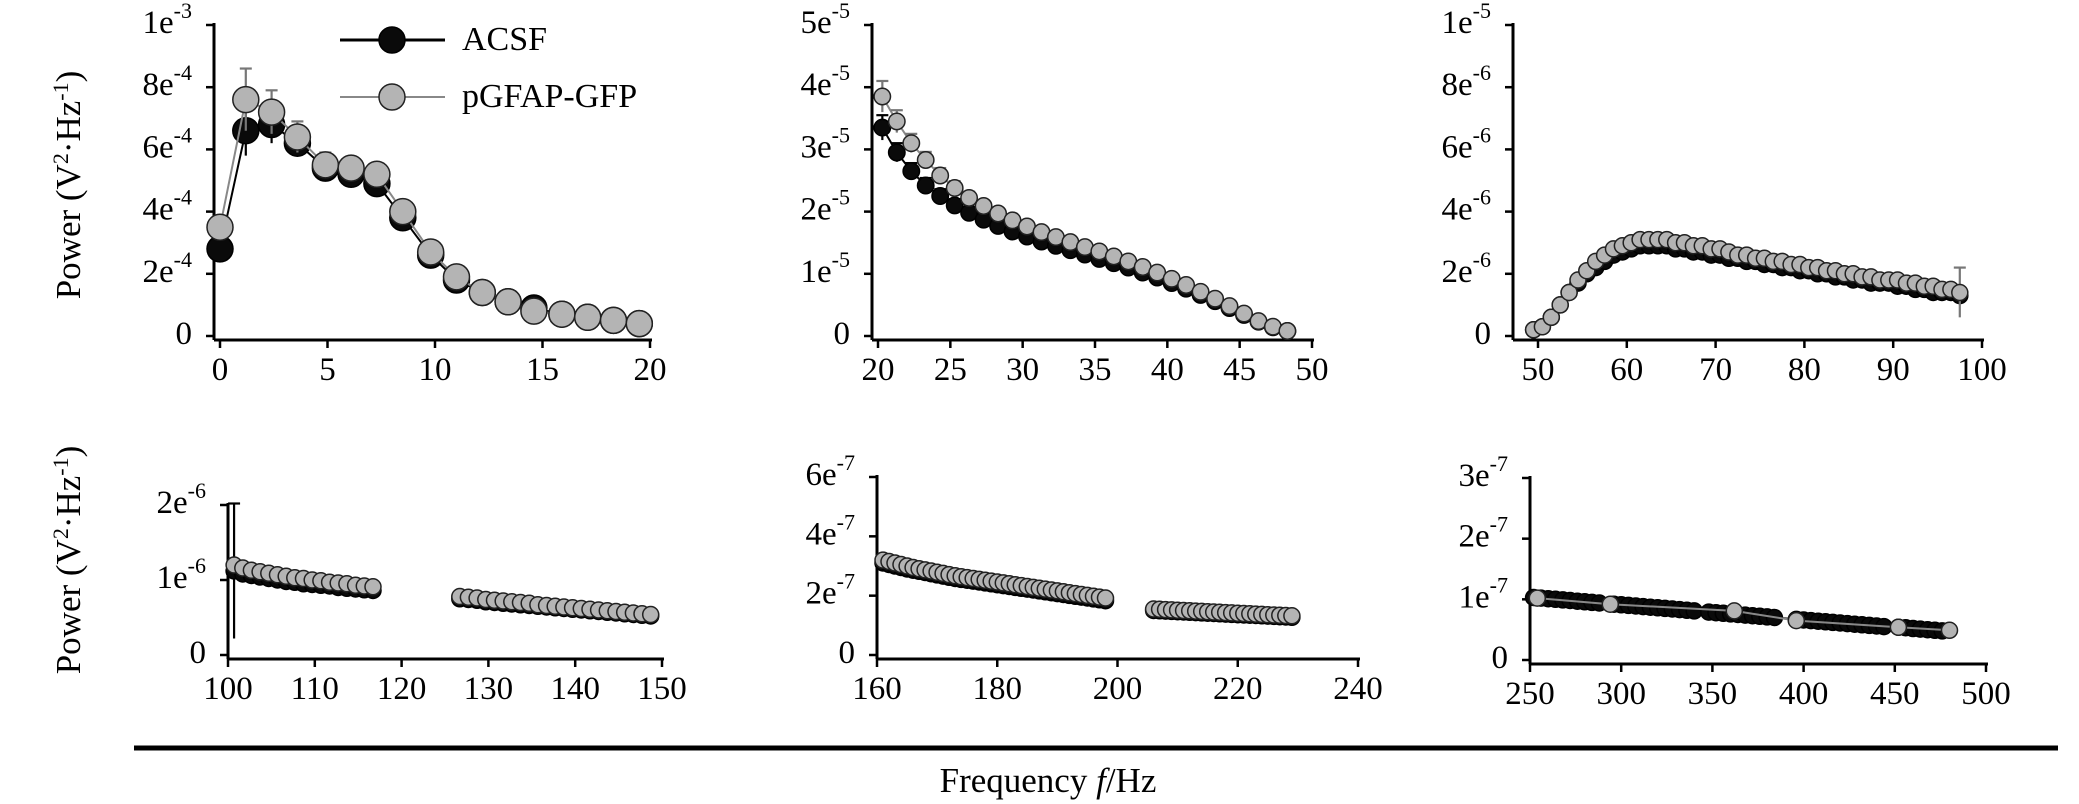 The image size is (2079, 804). What do you see at coordinates (68, 185) in the screenshot?
I see `ylabel-top: Power (V2·Hz-1)` at bounding box center [68, 185].